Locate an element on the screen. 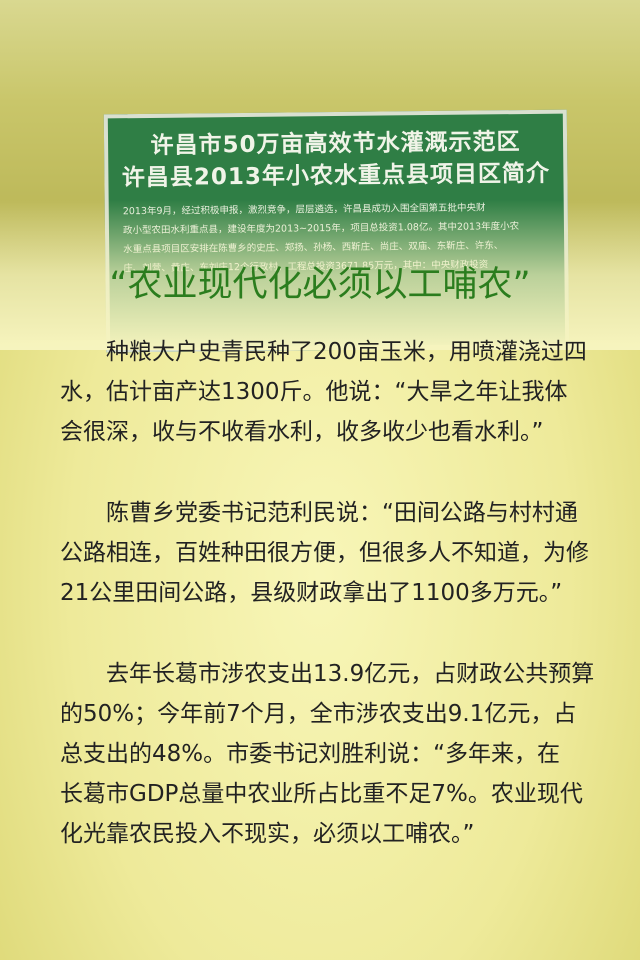  paragraph-line: 的50%；今年前7个月，全市涉农支出9.1亿元，占 is located at coordinates (318, 714).